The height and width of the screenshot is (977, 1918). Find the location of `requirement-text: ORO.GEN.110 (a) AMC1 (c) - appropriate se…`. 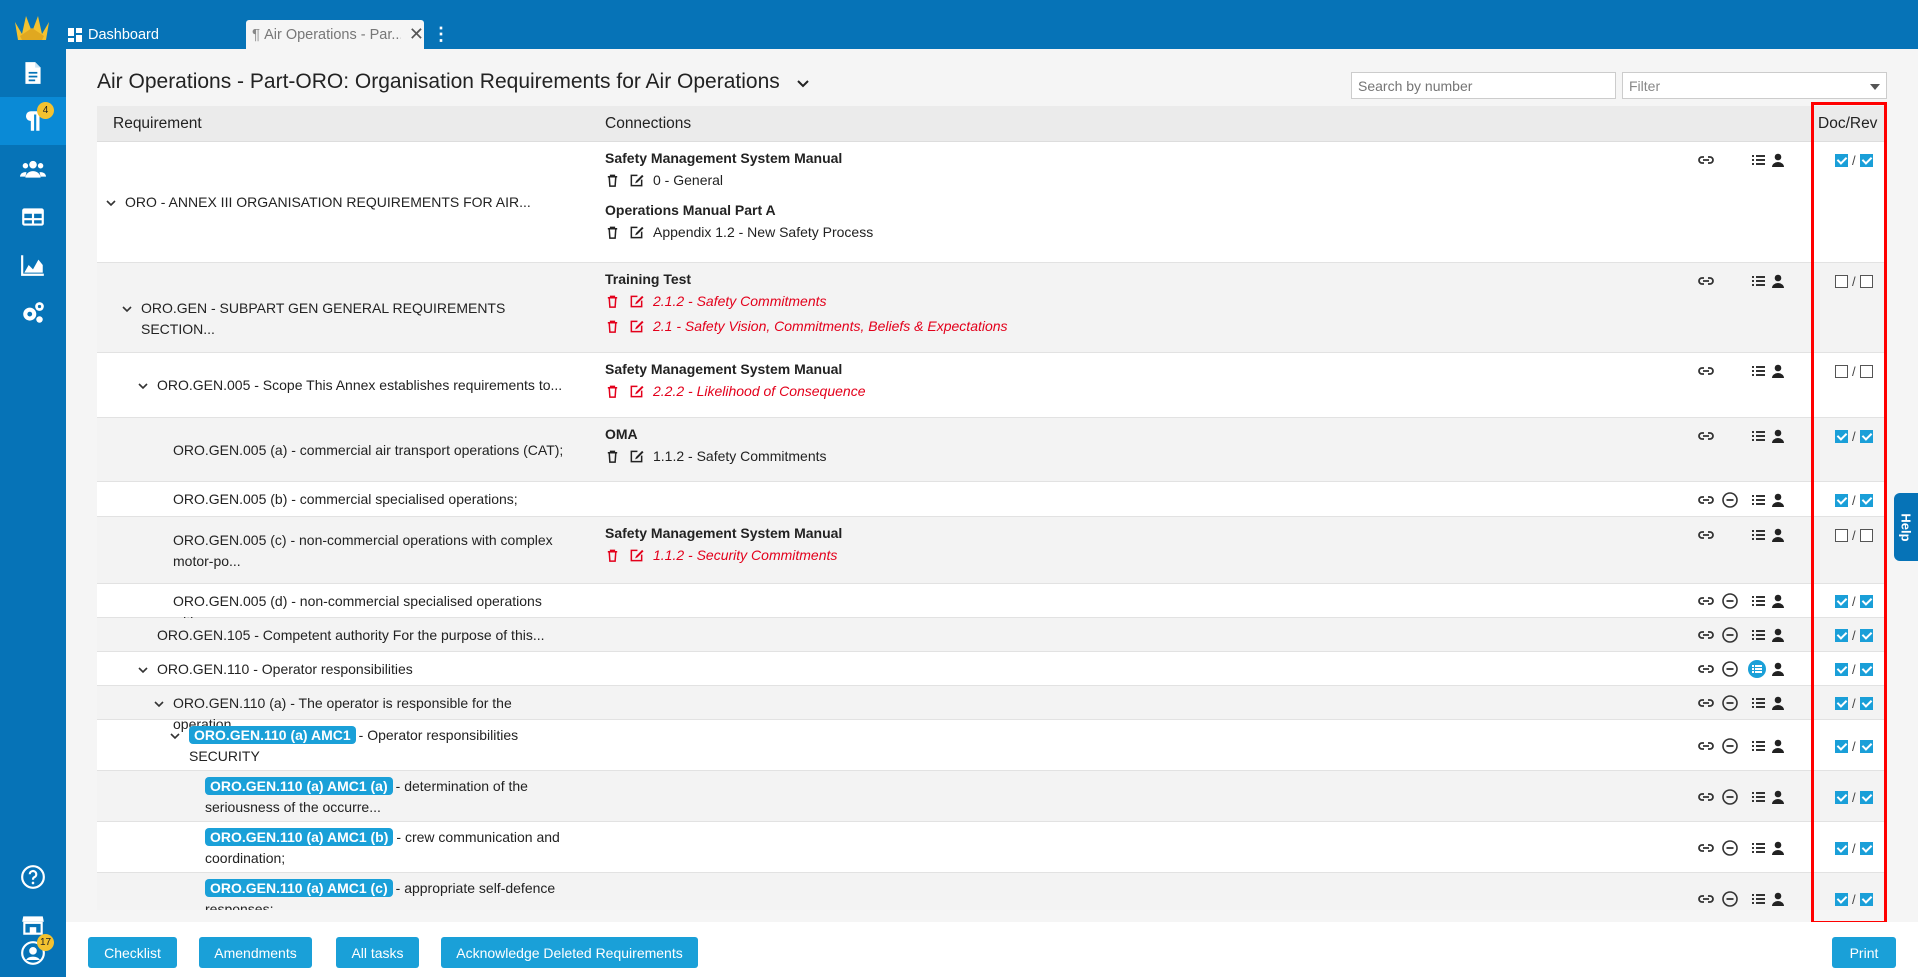

requirement-text: ORO.GEN.110 (a) AMC1 (c) - appropriate se… is located at coordinates (386, 894).